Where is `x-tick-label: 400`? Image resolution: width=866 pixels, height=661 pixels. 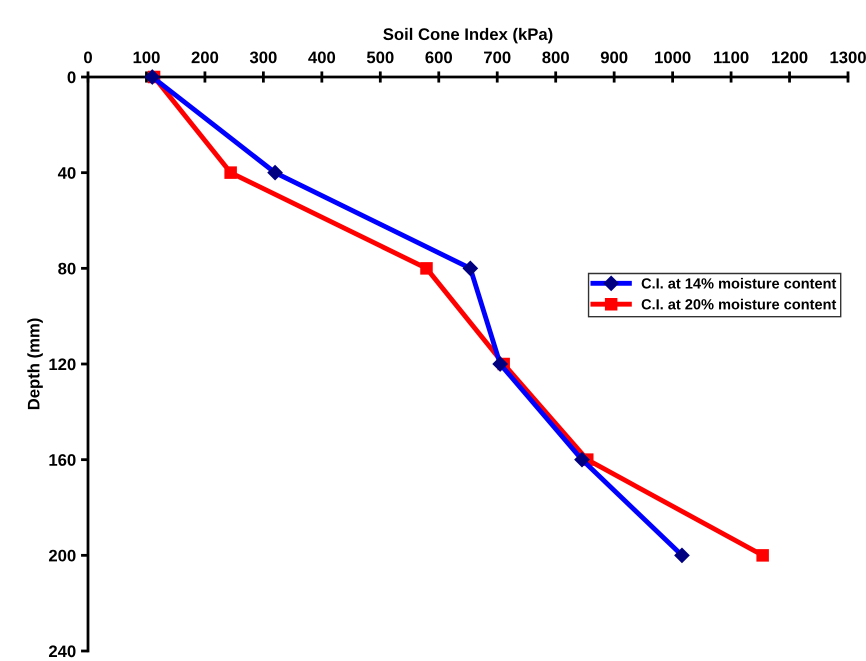 x-tick-label: 400 is located at coordinates (322, 57).